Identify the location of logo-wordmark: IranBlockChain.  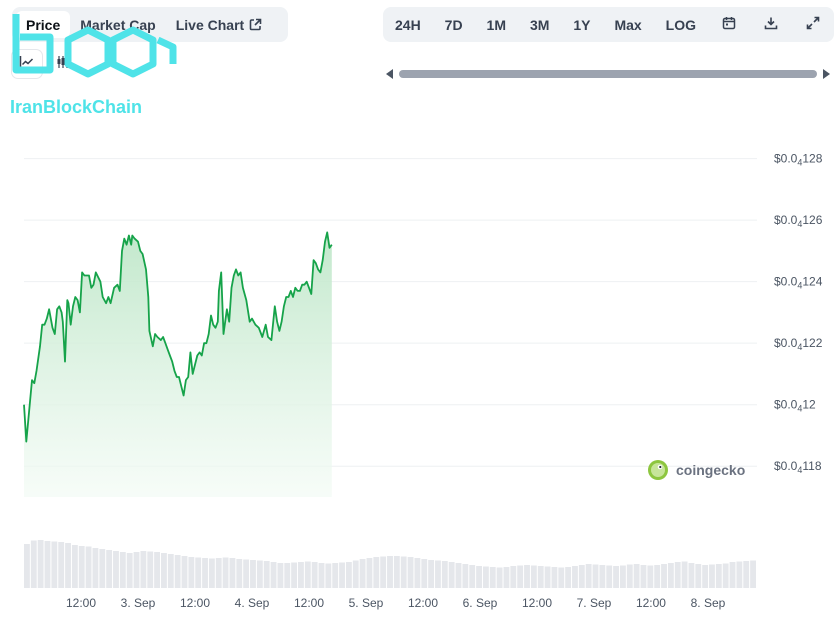
(76, 107).